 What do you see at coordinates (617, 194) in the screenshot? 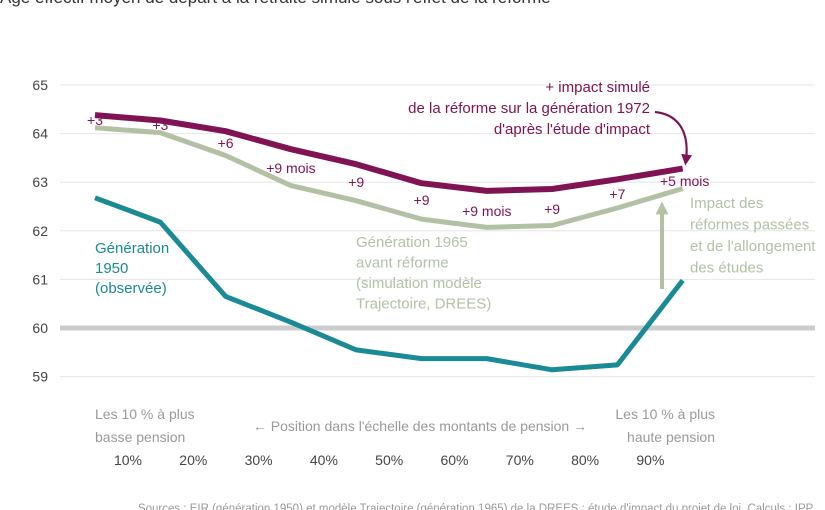
I see `gain-label: +7` at bounding box center [617, 194].